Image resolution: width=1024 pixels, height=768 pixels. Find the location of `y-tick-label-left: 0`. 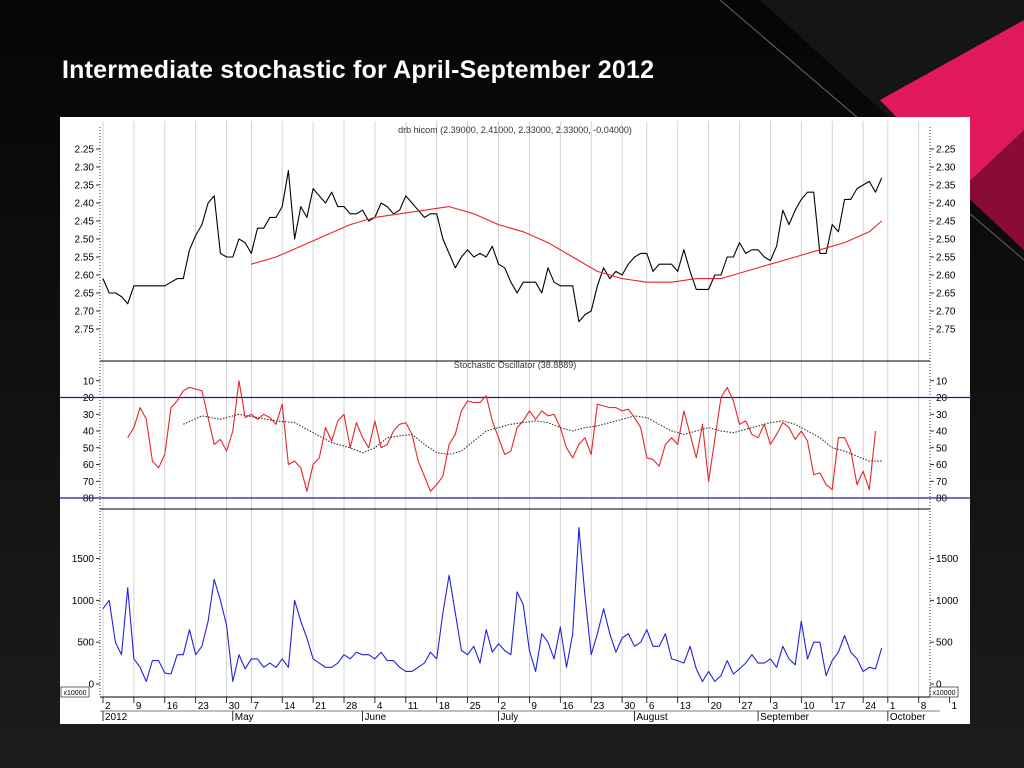

y-tick-label-left: 0 is located at coordinates (91, 685).